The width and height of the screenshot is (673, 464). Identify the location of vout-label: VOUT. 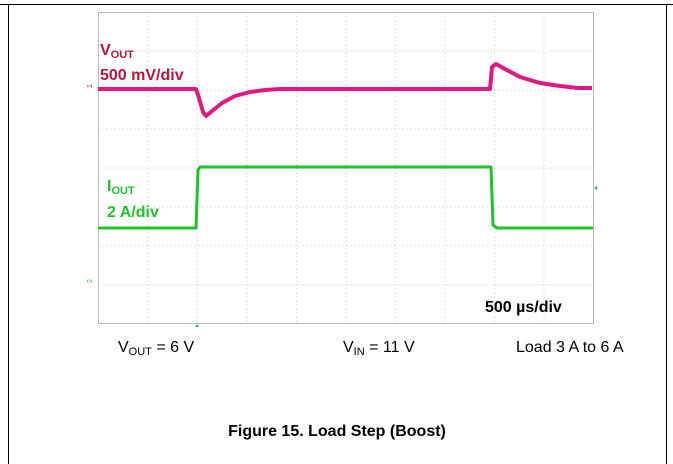
(117, 51).